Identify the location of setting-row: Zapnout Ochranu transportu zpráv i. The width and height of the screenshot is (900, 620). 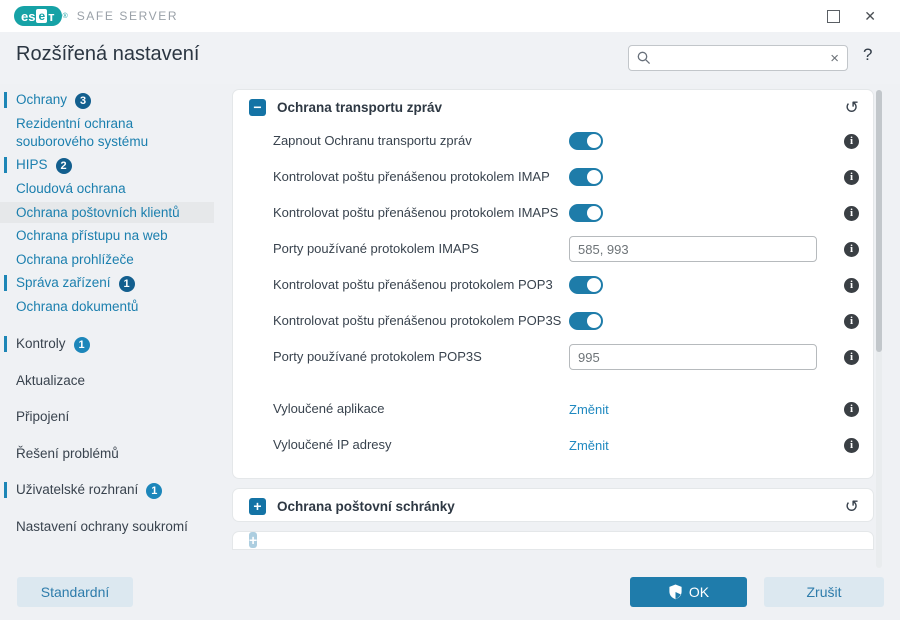
(566, 141).